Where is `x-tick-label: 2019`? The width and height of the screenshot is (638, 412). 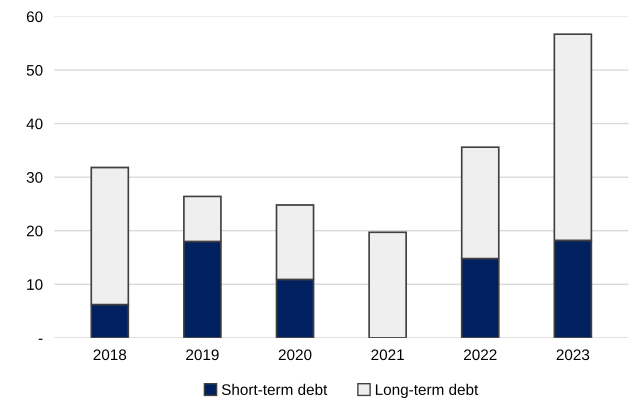
x-tick-label: 2019 is located at coordinates (202, 354).